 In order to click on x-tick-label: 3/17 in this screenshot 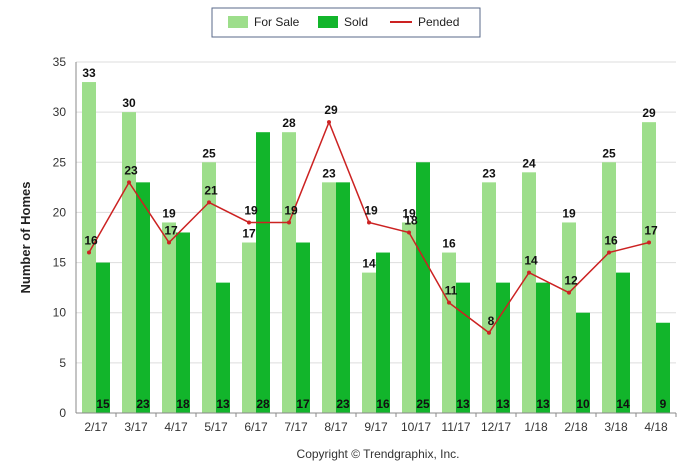, I will do `click(136, 427)`.